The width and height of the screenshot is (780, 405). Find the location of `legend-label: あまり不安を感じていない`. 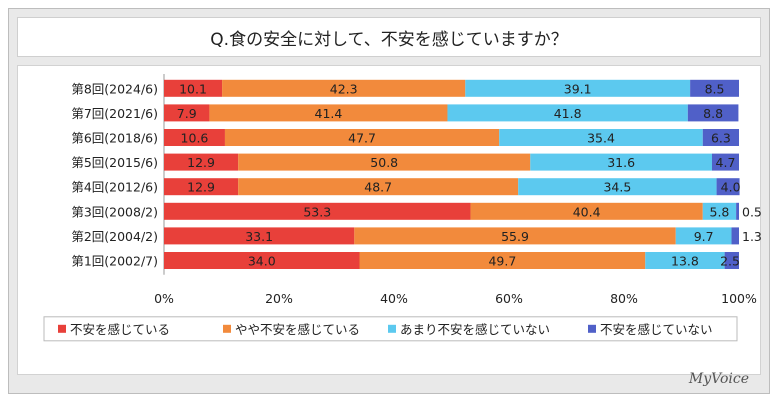

legend-label: あまり不安を感じていない is located at coordinates (475, 329).